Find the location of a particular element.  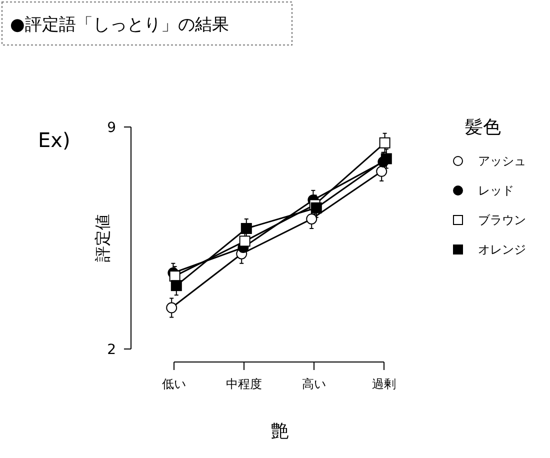

x-tick-label: 高い is located at coordinates (314, 384).